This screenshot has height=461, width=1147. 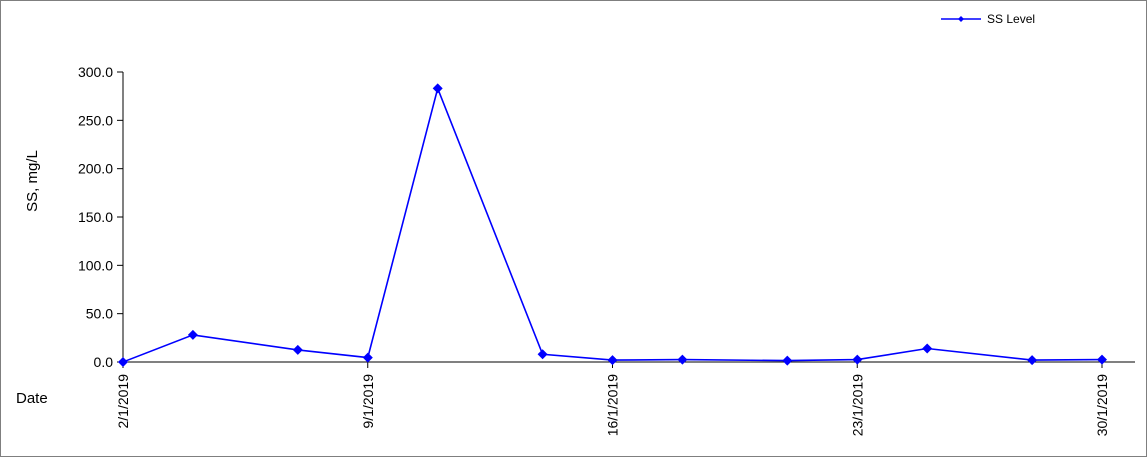 What do you see at coordinates (613, 405) in the screenshot?
I see `x-tick-label: 16/1/2019` at bounding box center [613, 405].